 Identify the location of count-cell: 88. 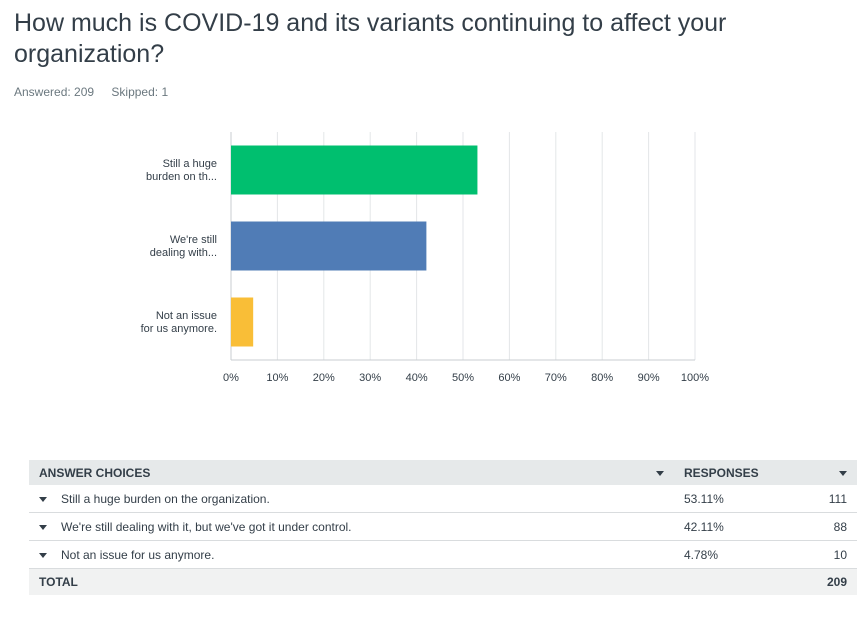
(820, 526).